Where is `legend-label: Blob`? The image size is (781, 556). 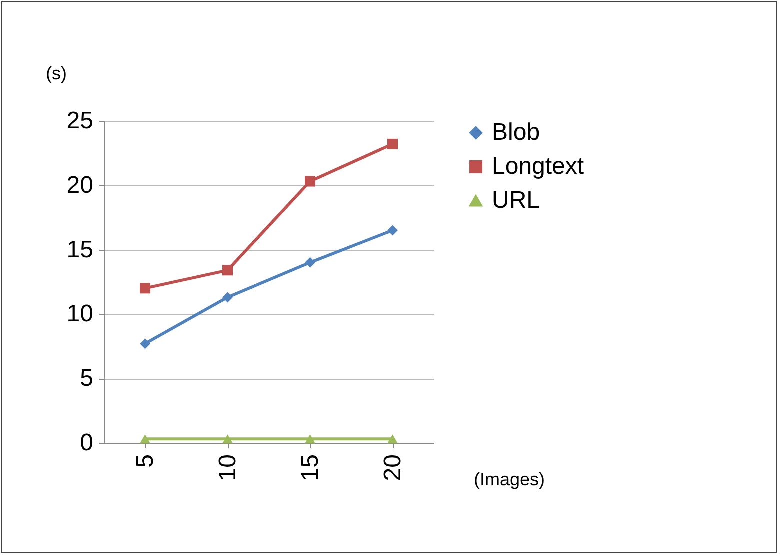 legend-label: Blob is located at coordinates (516, 132).